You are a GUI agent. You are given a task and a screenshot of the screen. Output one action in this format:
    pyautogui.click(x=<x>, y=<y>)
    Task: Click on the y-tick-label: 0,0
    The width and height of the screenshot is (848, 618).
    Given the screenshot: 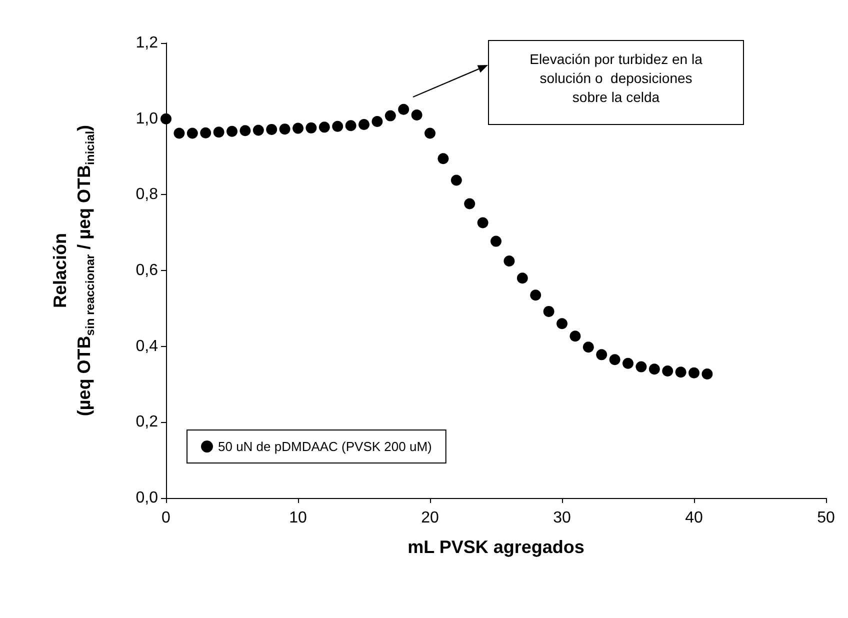 What is the action you would take?
    pyautogui.click(x=147, y=498)
    